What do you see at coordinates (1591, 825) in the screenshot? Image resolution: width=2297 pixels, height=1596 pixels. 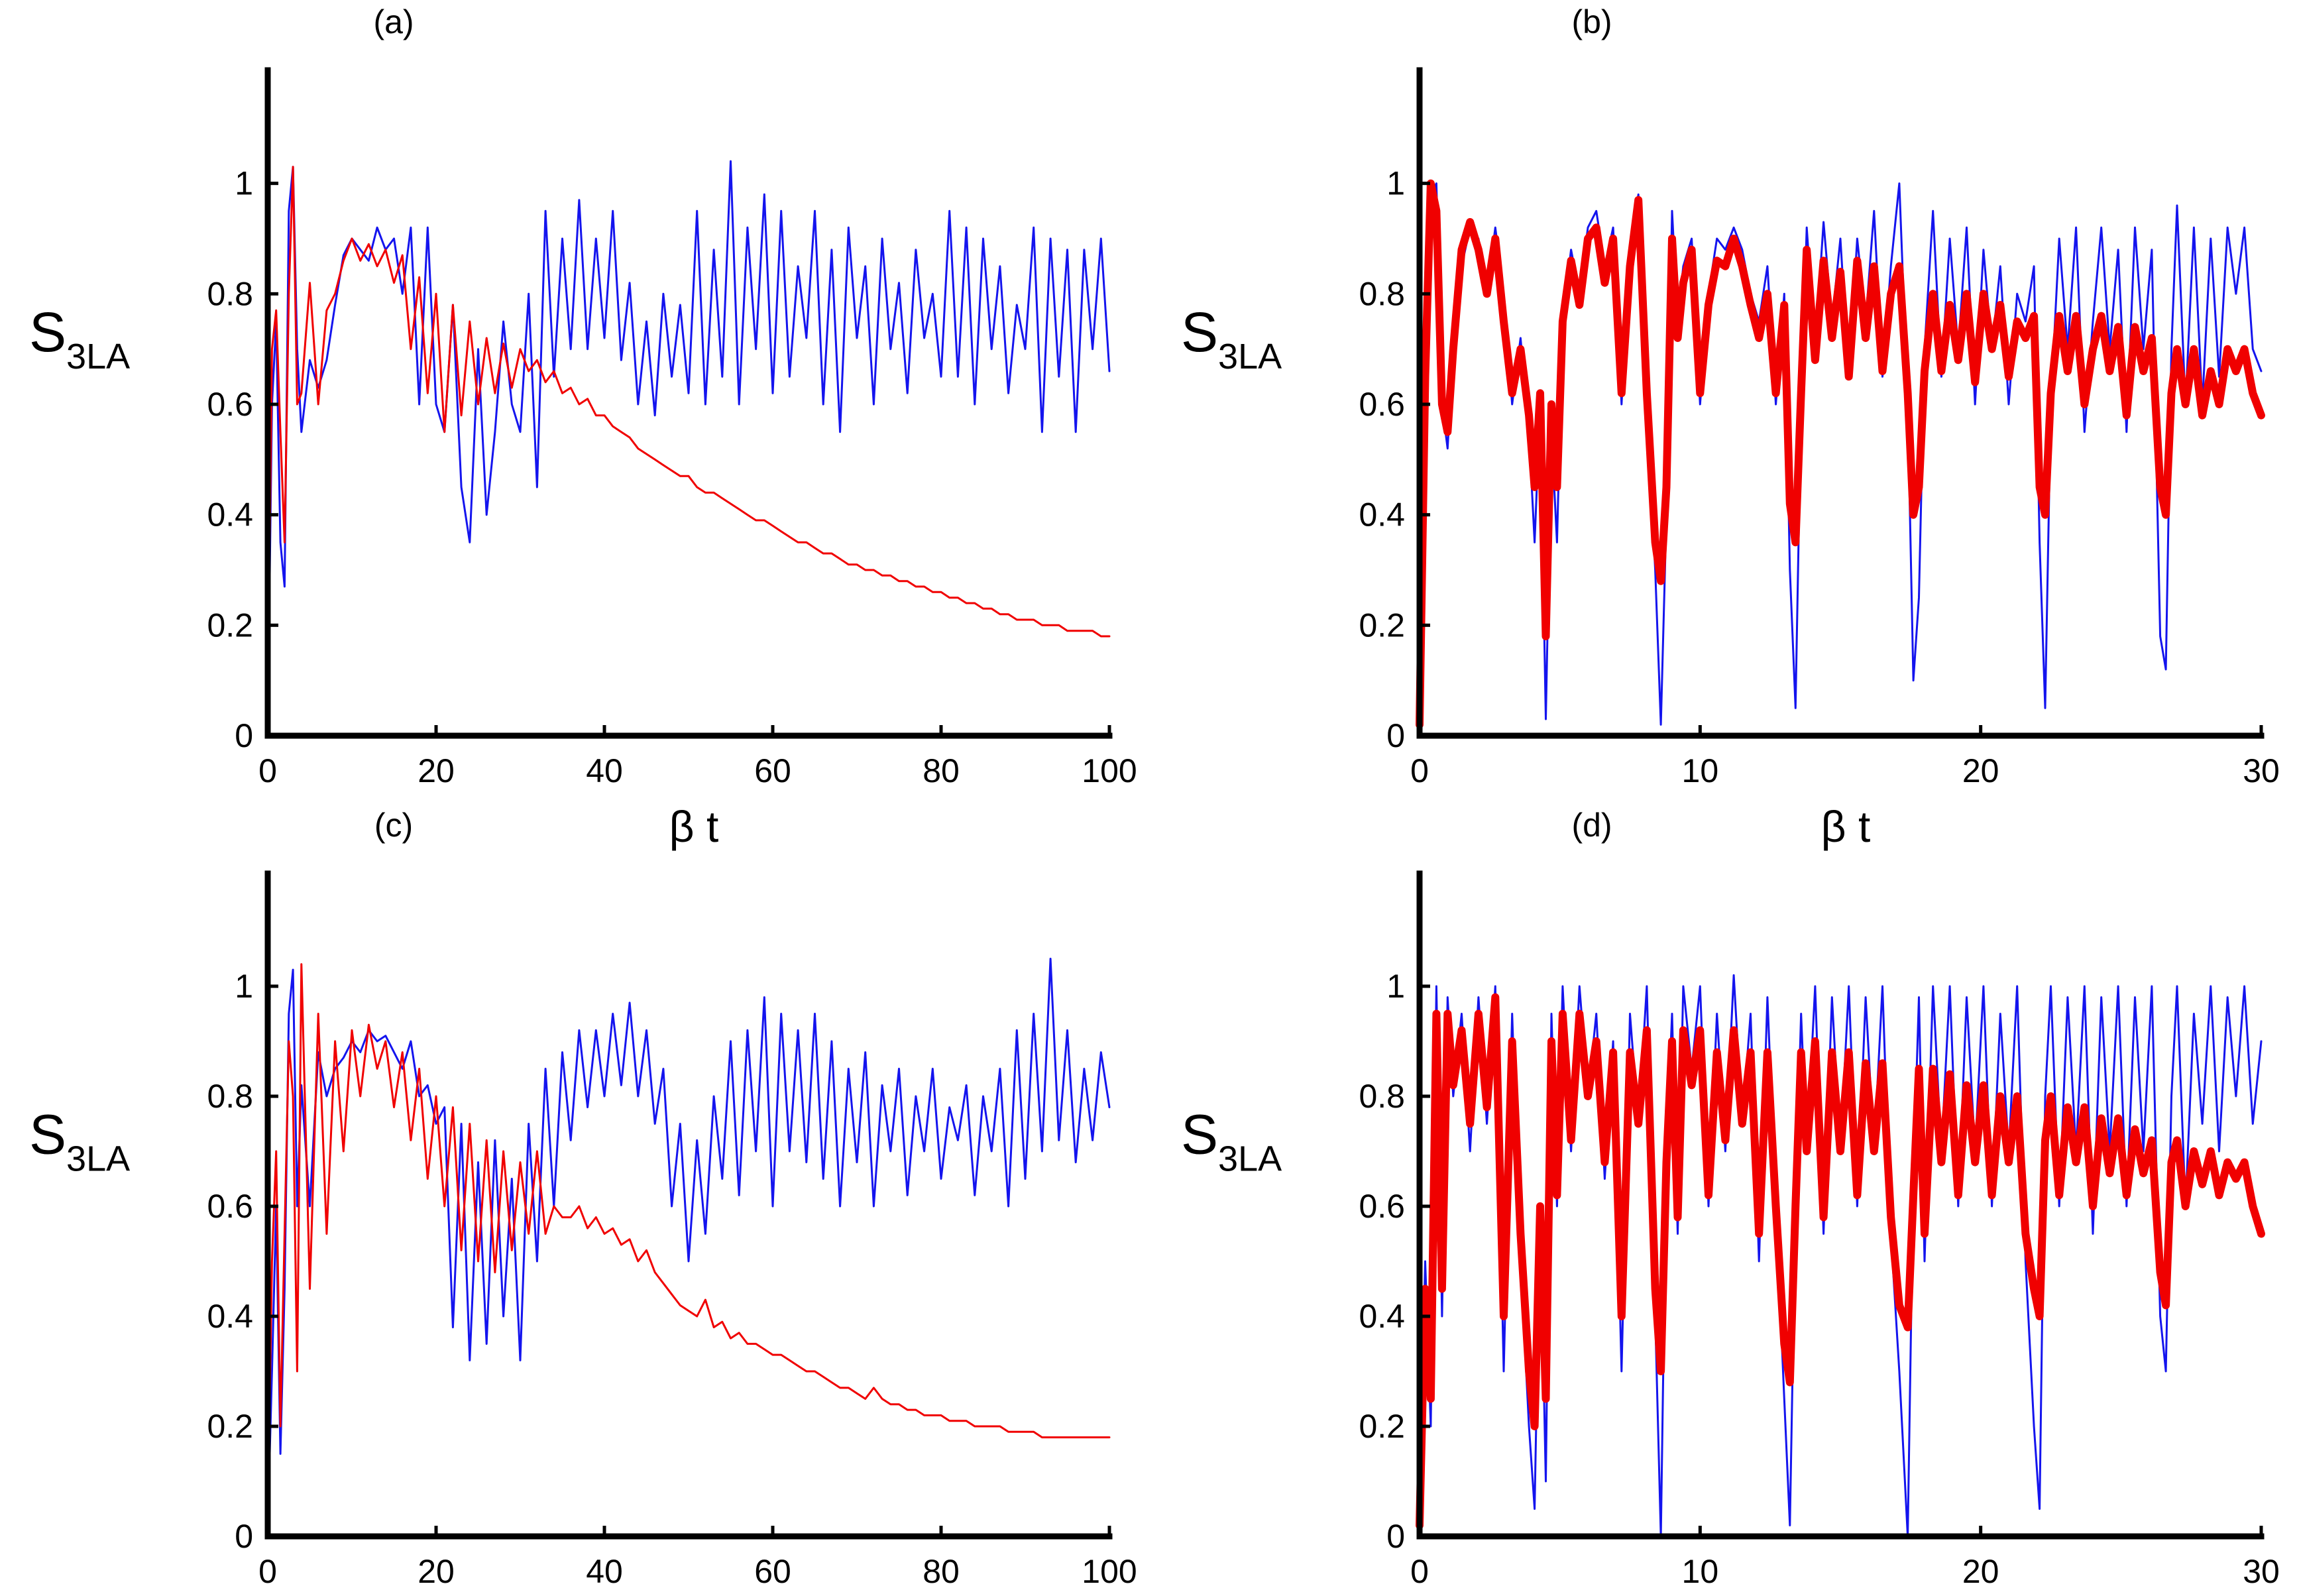 I see `panel-label-d: (d)` at bounding box center [1591, 825].